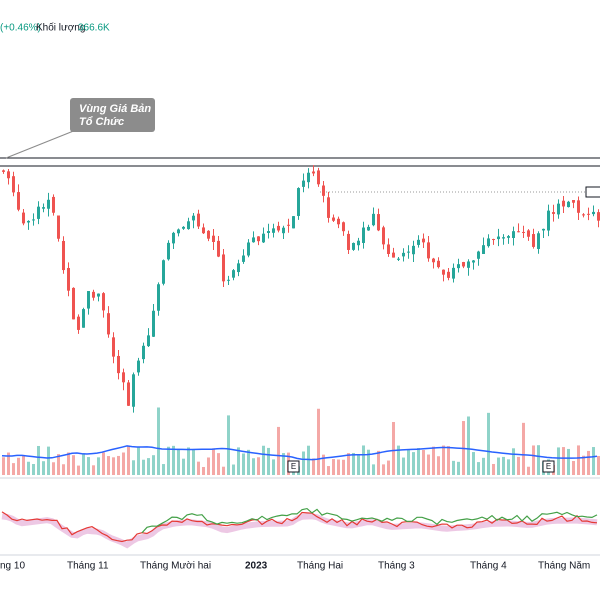 Image resolution: width=600 pixels, height=600 pixels. Describe the element at coordinates (592, 192) in the screenshot. I see `level-box` at that location.